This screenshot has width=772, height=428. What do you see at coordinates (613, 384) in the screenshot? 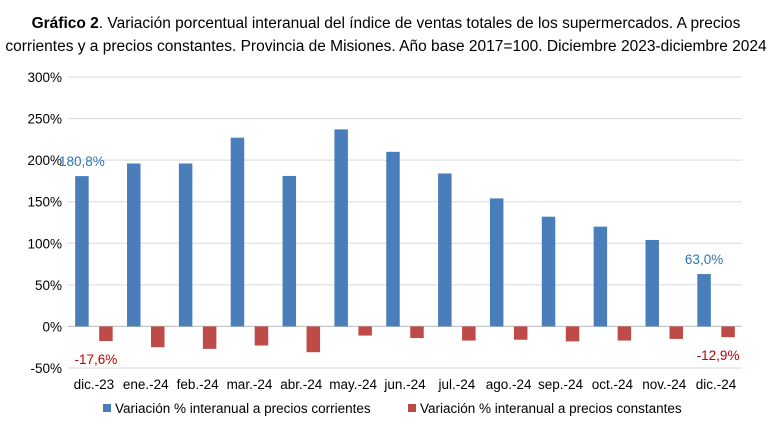
I see `x-tick-label: oct.-24` at bounding box center [613, 384].